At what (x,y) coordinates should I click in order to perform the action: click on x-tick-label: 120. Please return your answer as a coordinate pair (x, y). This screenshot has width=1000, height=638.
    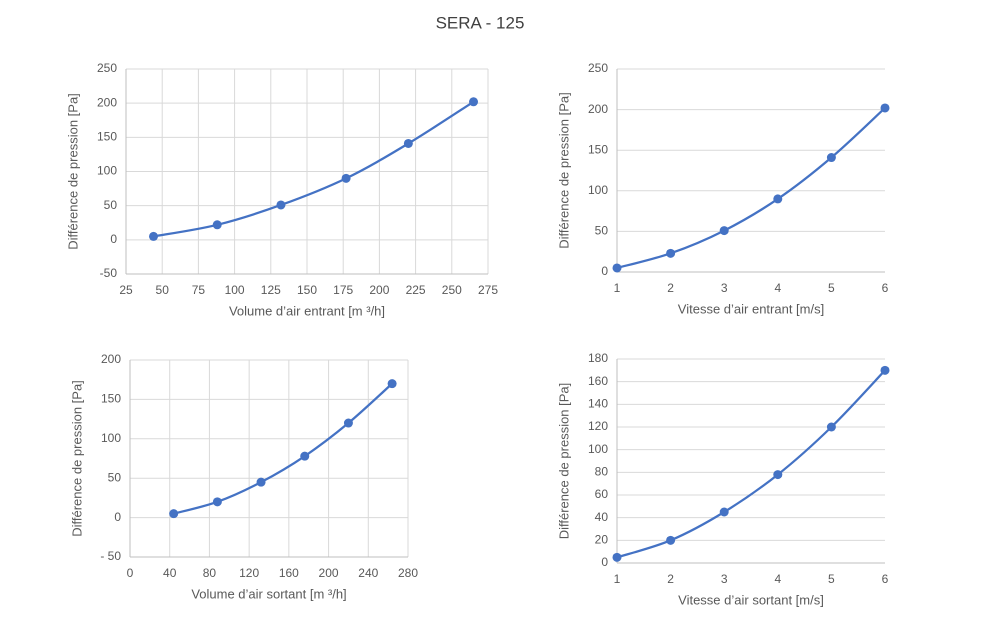
    Looking at the image, I should click on (249, 573).